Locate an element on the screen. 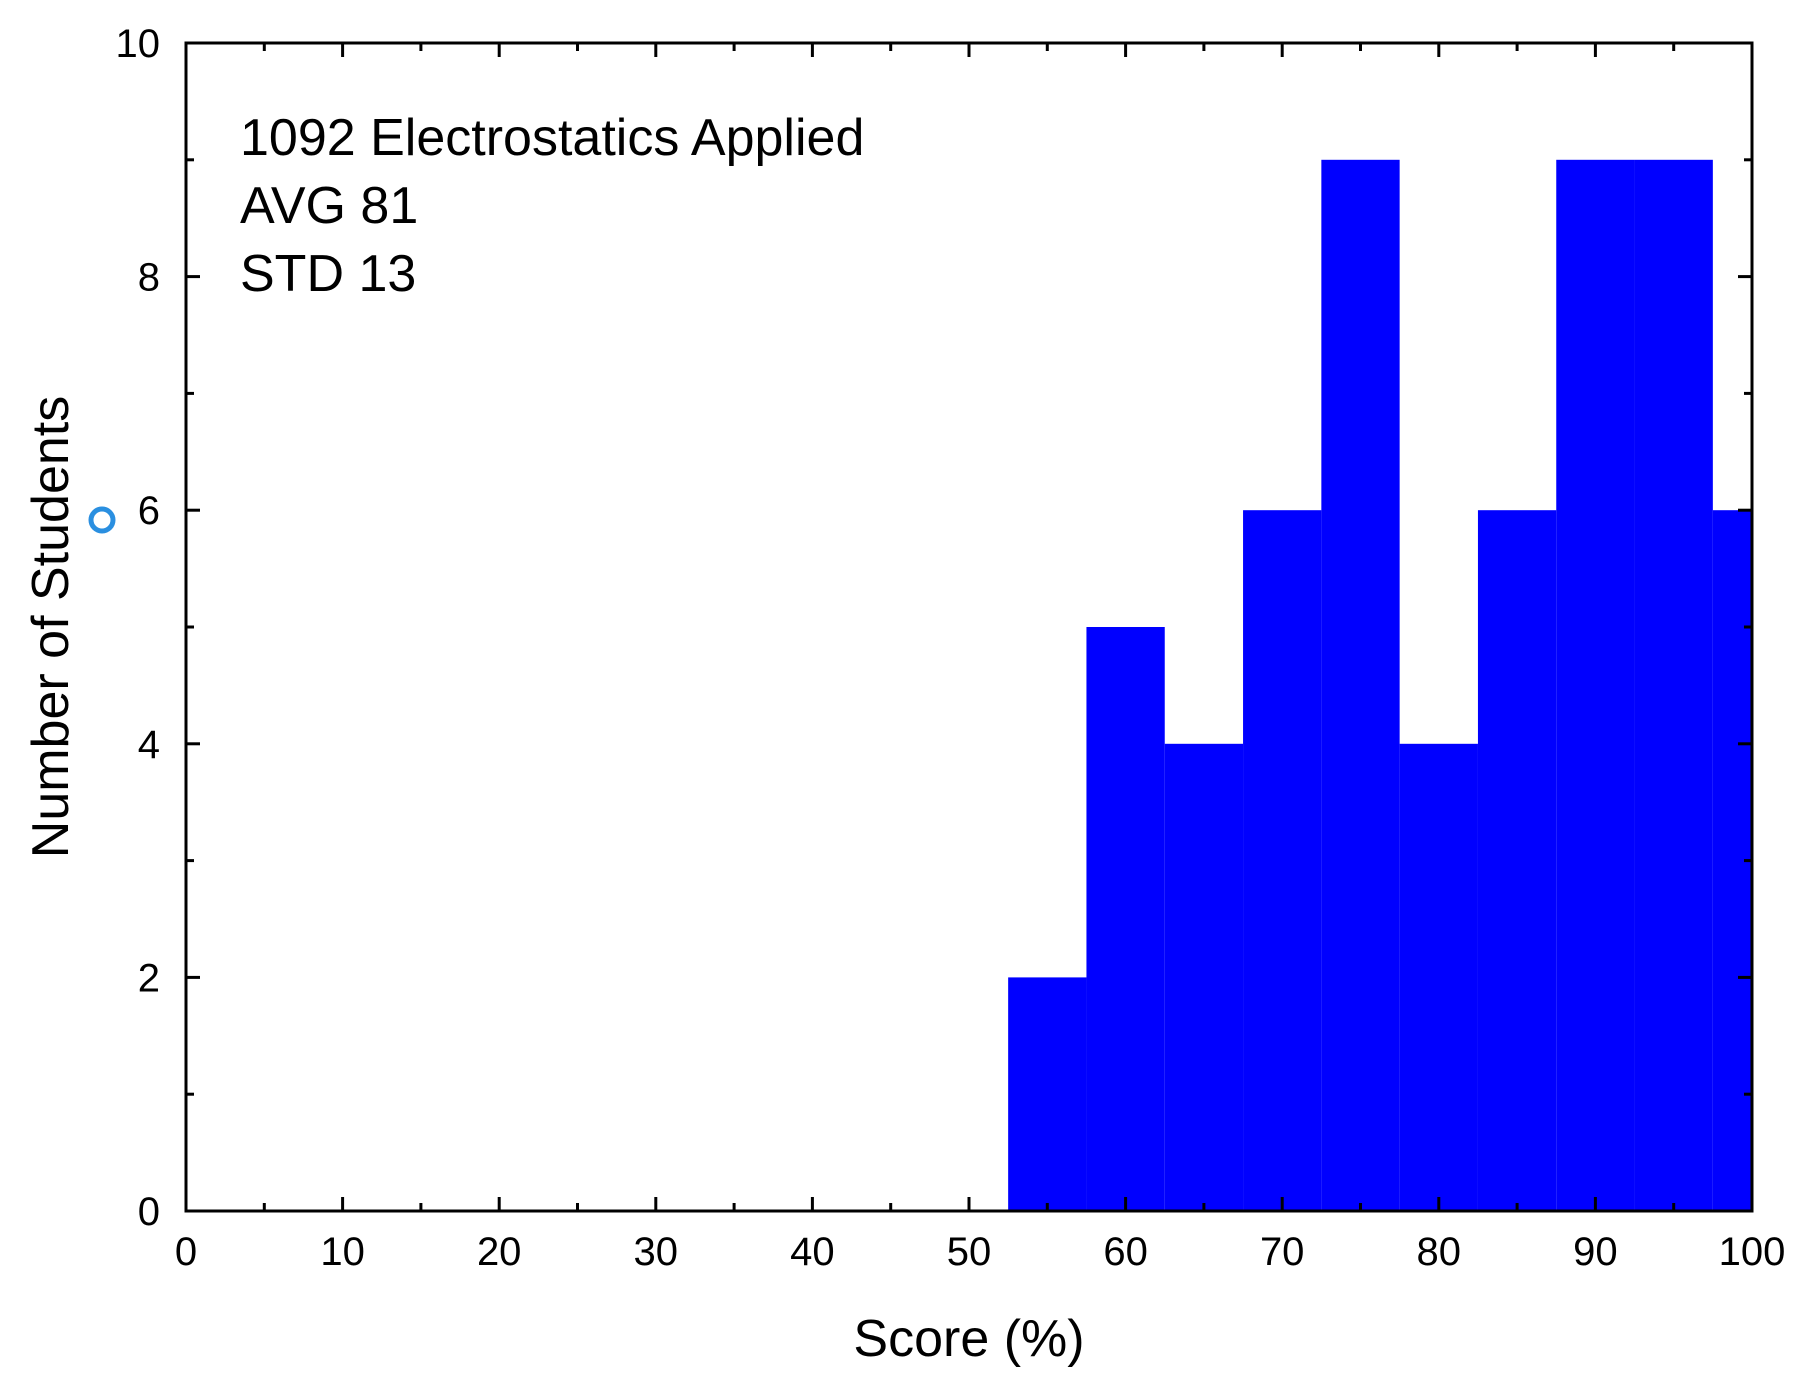  x-tick-label: 20 is located at coordinates (499, 1252).